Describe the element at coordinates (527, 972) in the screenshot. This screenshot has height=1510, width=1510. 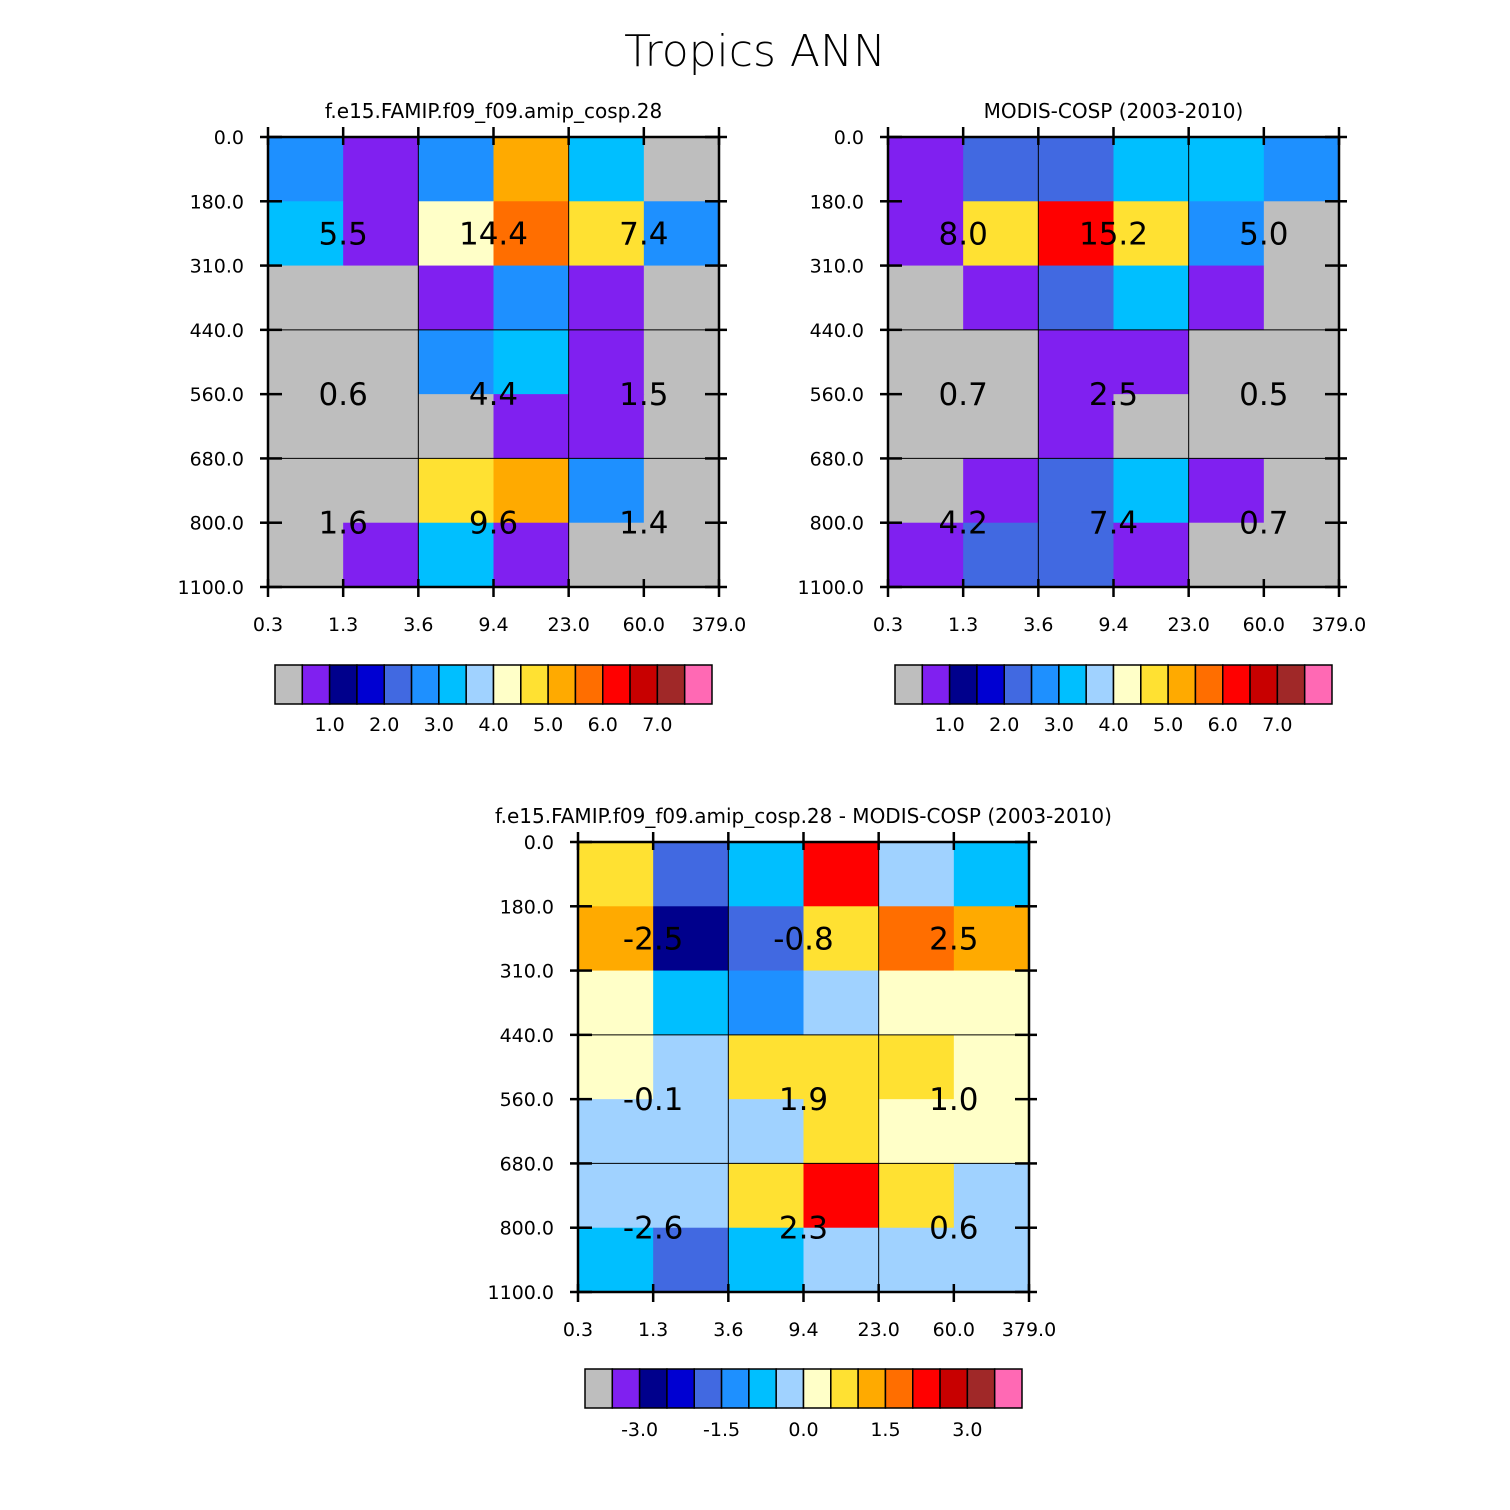
I see `y-tick-label: 310.0` at that location.